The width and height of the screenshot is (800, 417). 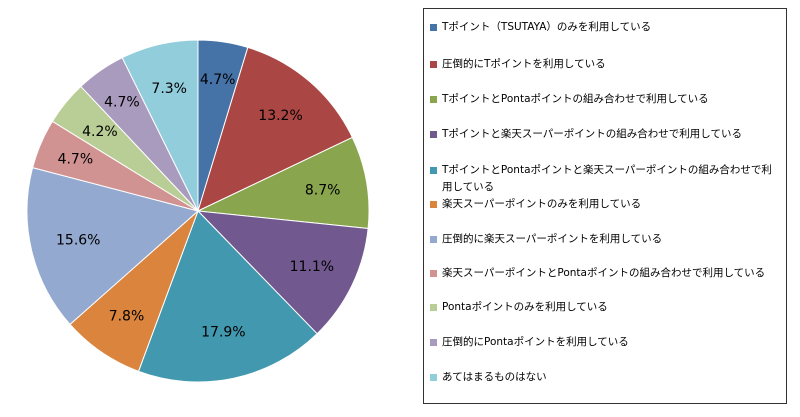 What do you see at coordinates (494, 377) in the screenshot?
I see `legend-label: あてはまるものはない` at bounding box center [494, 377].